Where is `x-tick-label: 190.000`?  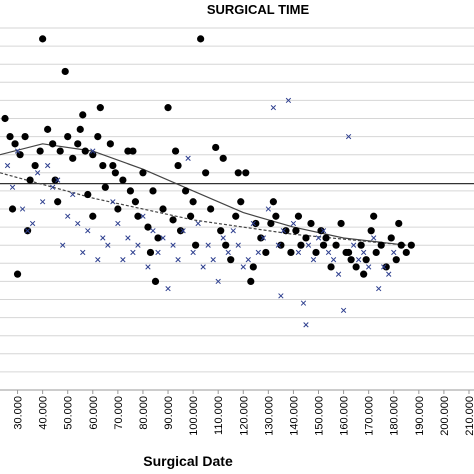 x-tick-label: 190.000 is located at coordinates (420, 416).